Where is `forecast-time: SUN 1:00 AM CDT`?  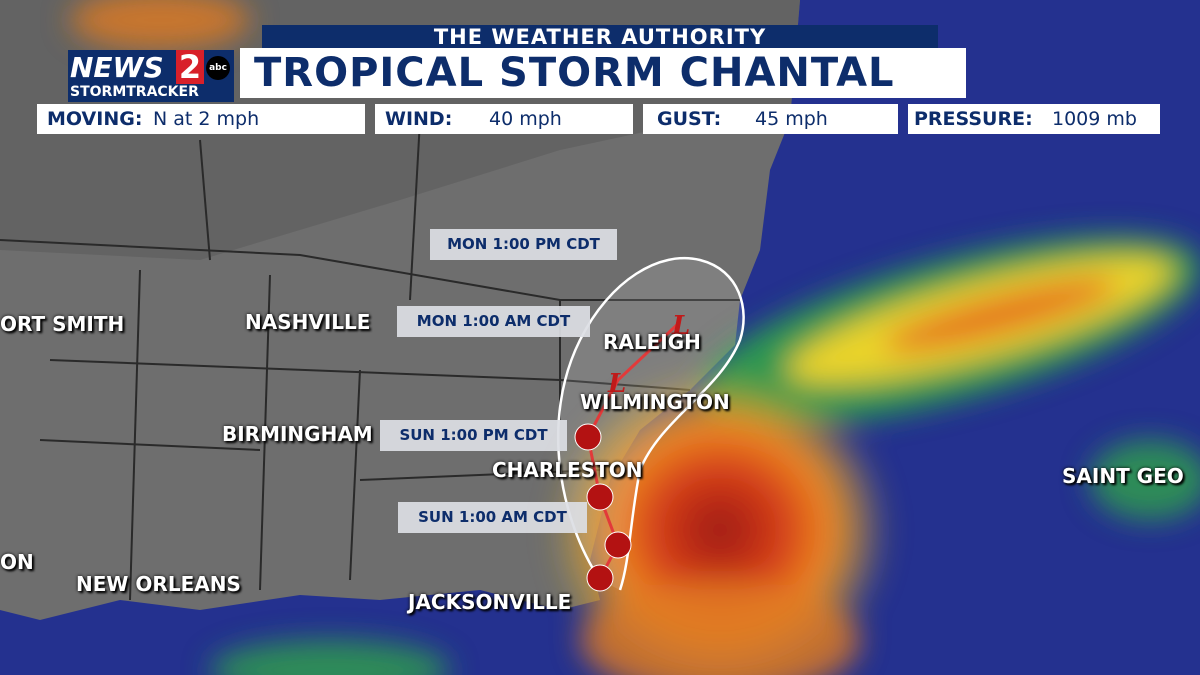 forecast-time: SUN 1:00 AM CDT is located at coordinates (492, 517).